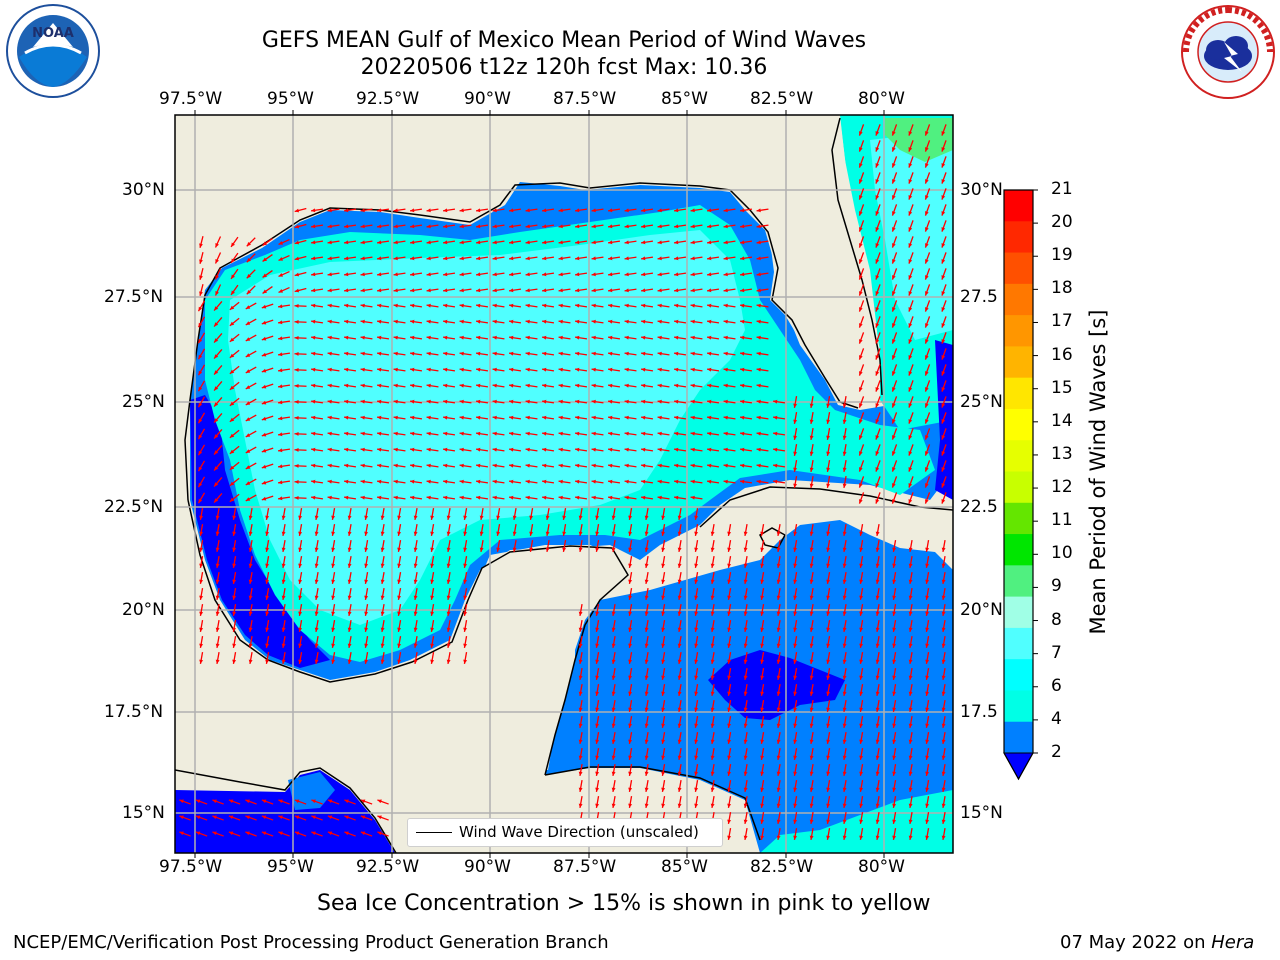 Image resolution: width=1280 pixels, height=960 pixels. What do you see at coordinates (191, 99) in the screenshot?
I see `lon-label: 97.5°W` at bounding box center [191, 99].